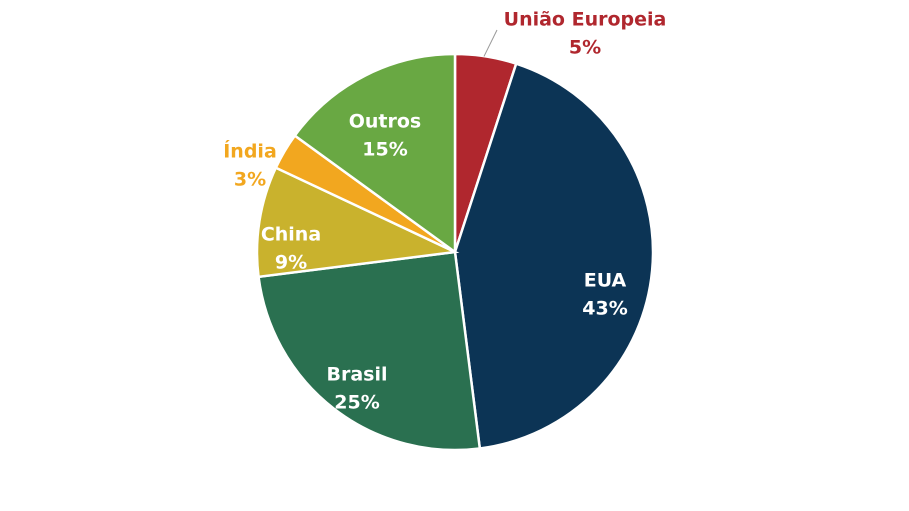  Describe the element at coordinates (356, 375) in the screenshot. I see `slice-label: Brasil` at that location.